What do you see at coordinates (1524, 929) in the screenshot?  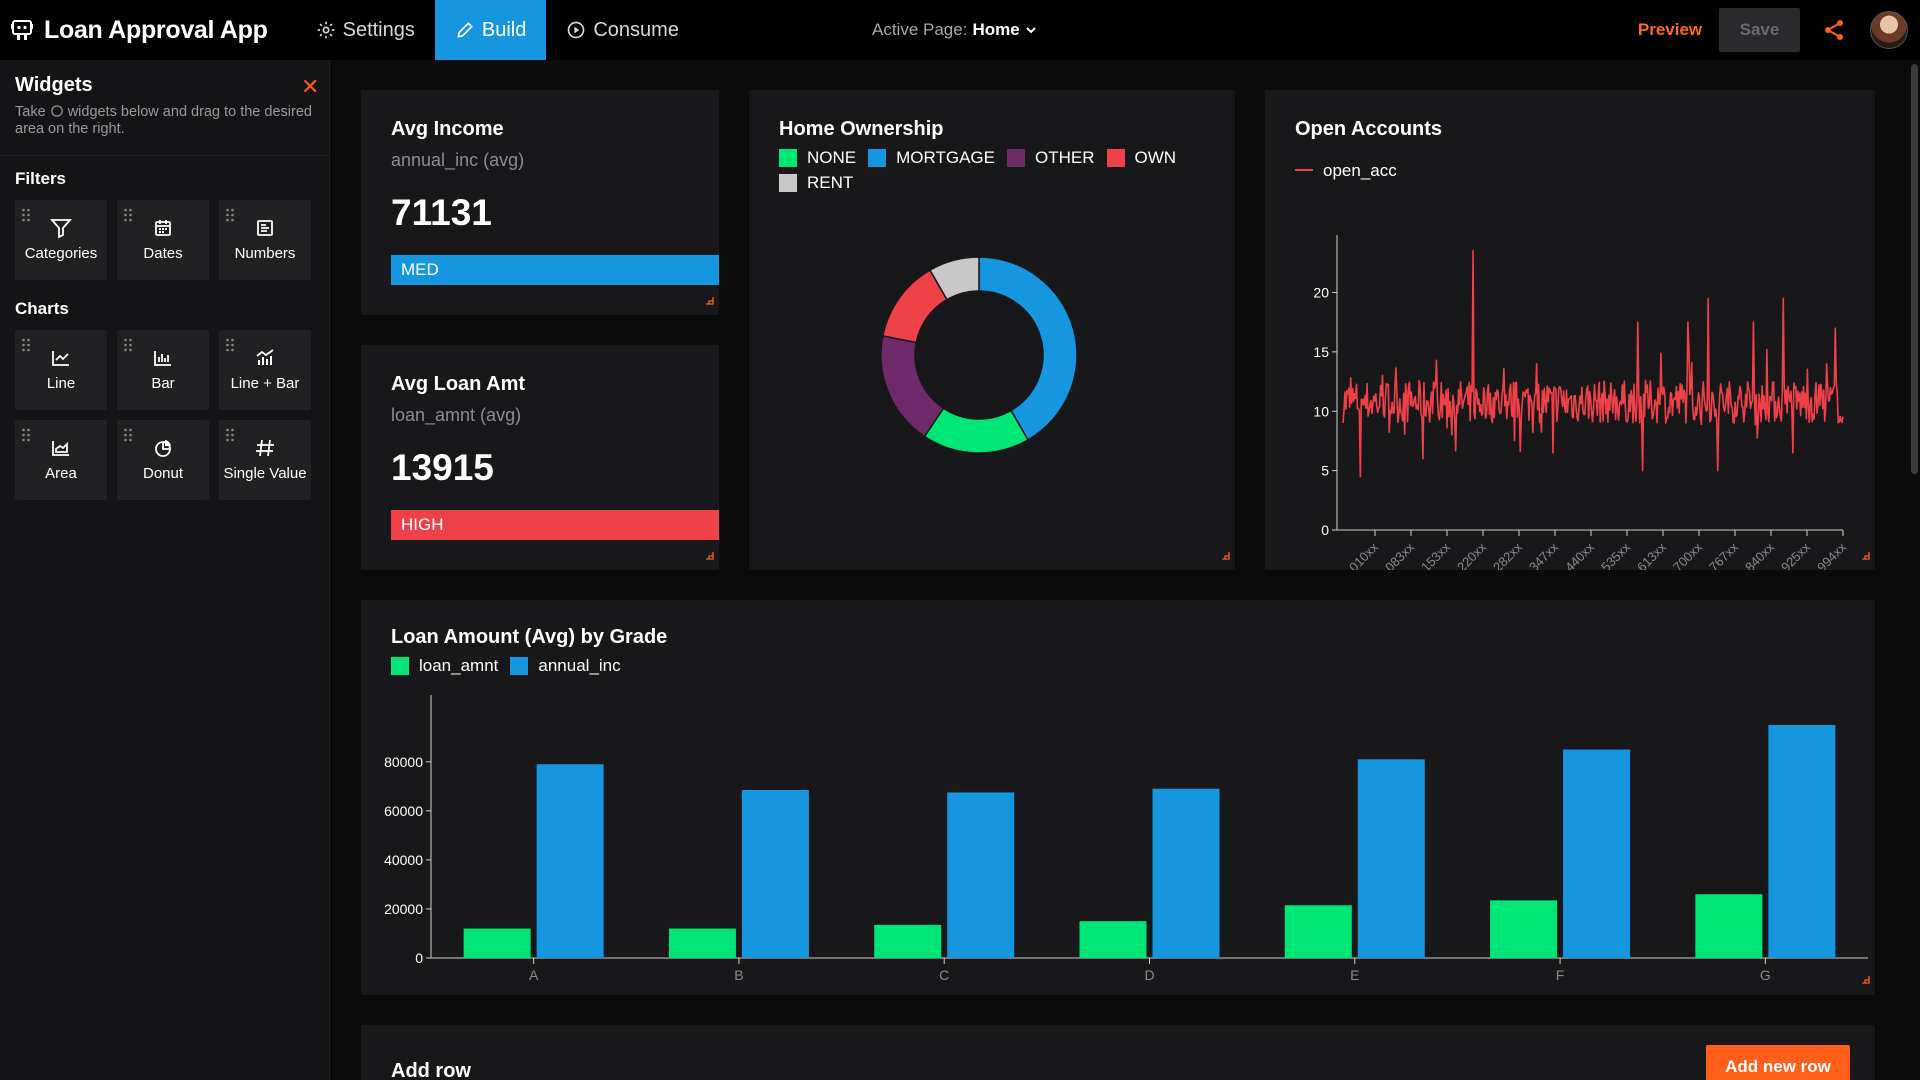 I see `bar-loan_amnt-F` at bounding box center [1524, 929].